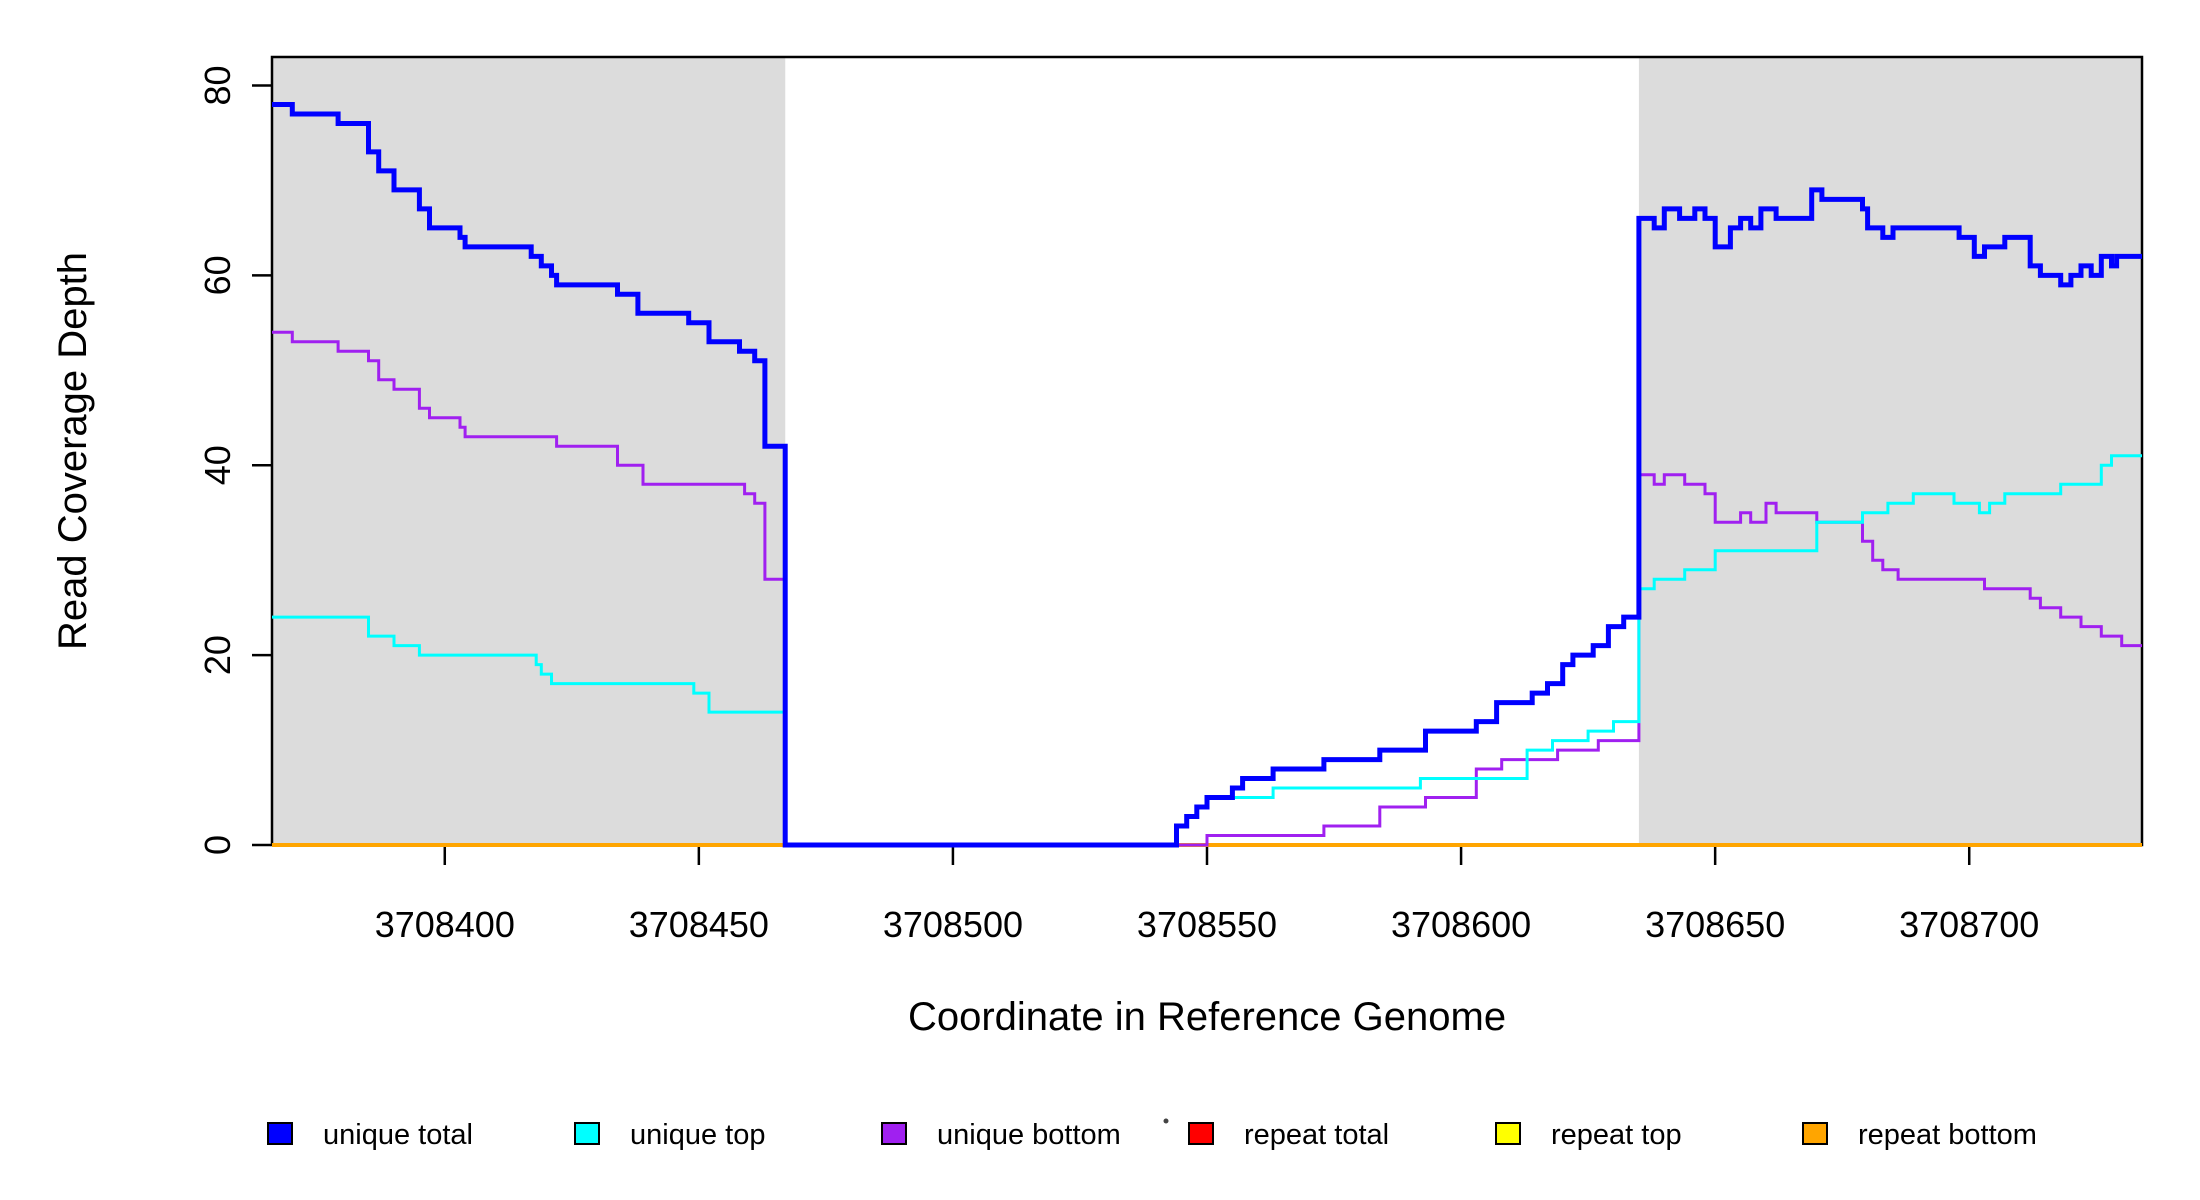 The height and width of the screenshot is (1200, 2200). I want to click on legend-label-repeat-bottom: repeat bottom, so click(1947, 1135).